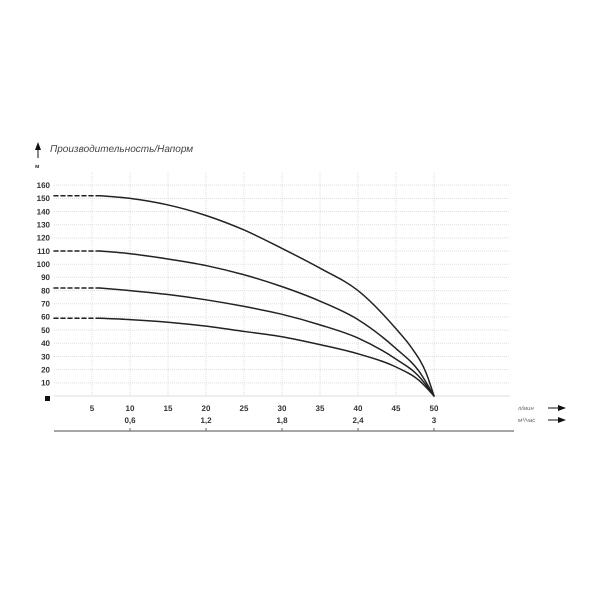  I want to click on x-tick-label: 50, so click(434, 408).